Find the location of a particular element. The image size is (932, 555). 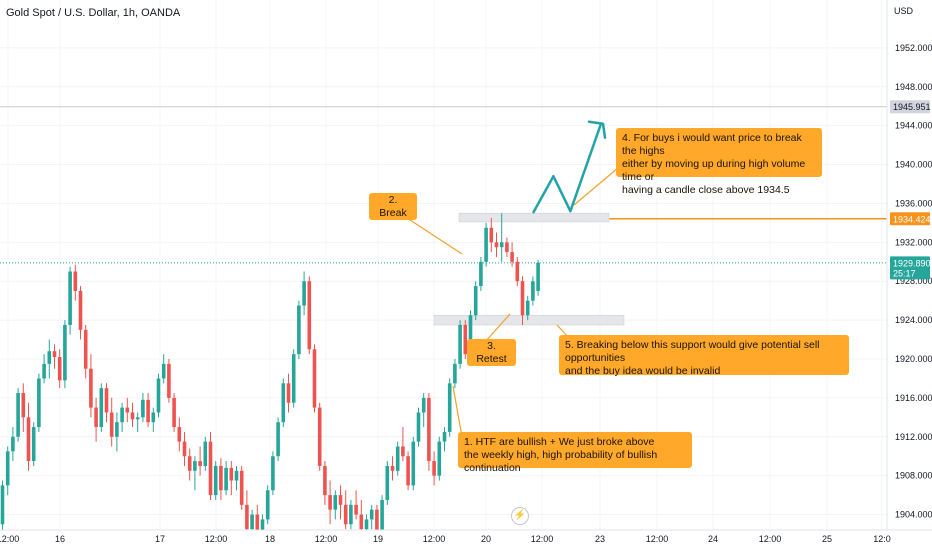

currency-label: USD is located at coordinates (904, 11).